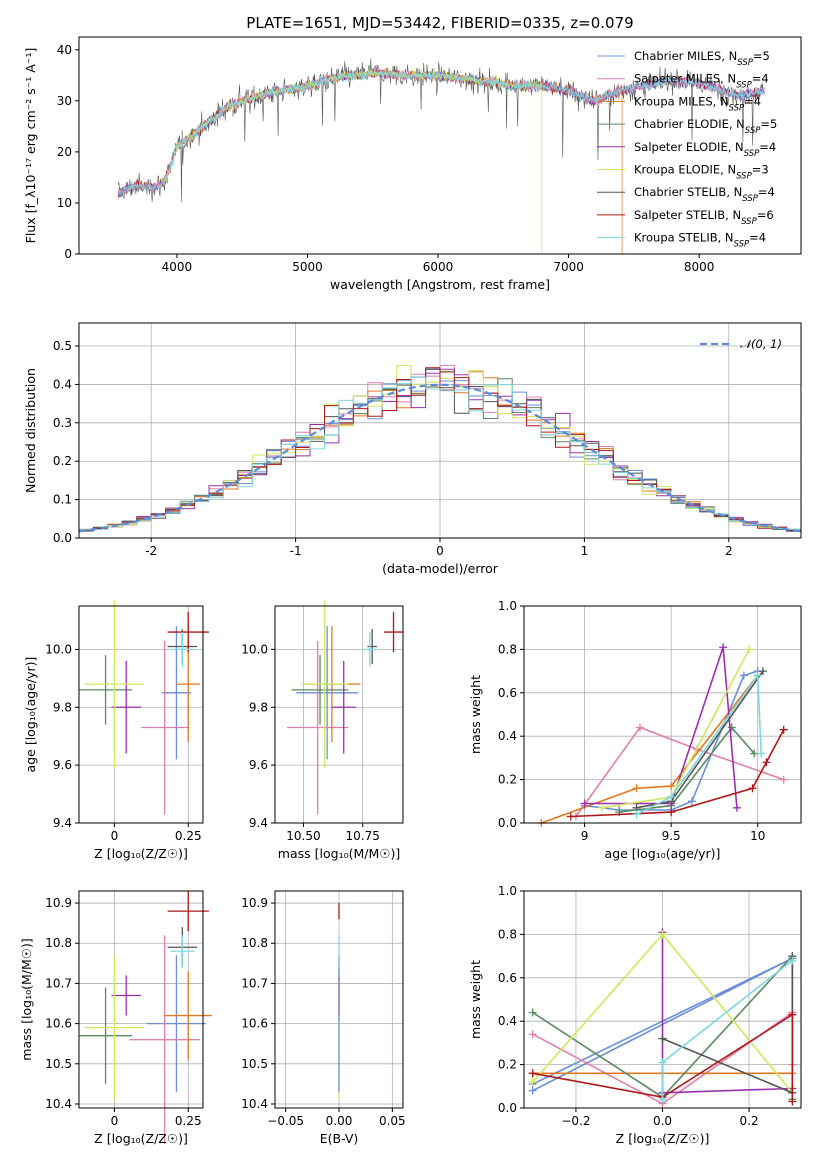 This screenshot has height=1170, width=819. What do you see at coordinates (585, 551) in the screenshot?
I see `x-tick-label: 1` at bounding box center [585, 551].